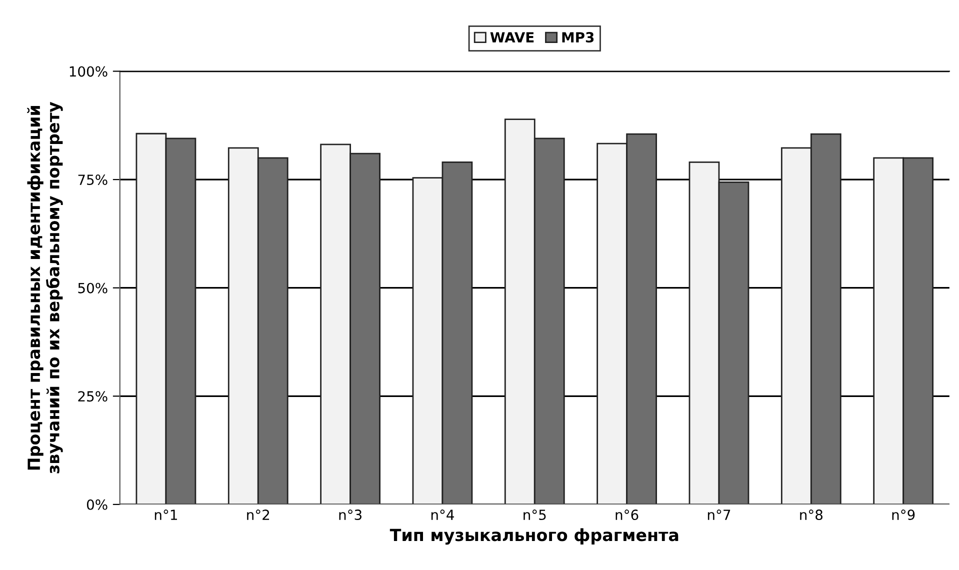  What do you see at coordinates (93, 180) in the screenshot?
I see `y-tick-label: 75%` at bounding box center [93, 180].